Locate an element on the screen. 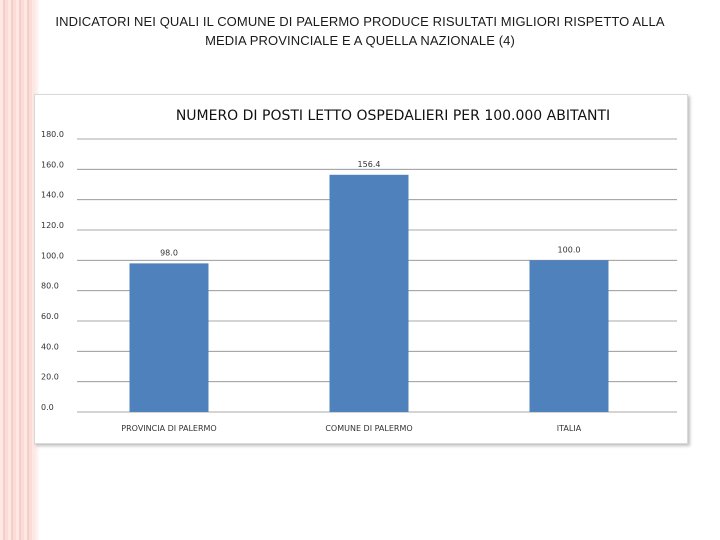 The width and height of the screenshot is (720, 540). data-labels: 98.0 156.4 100.0 is located at coordinates (370, 209).